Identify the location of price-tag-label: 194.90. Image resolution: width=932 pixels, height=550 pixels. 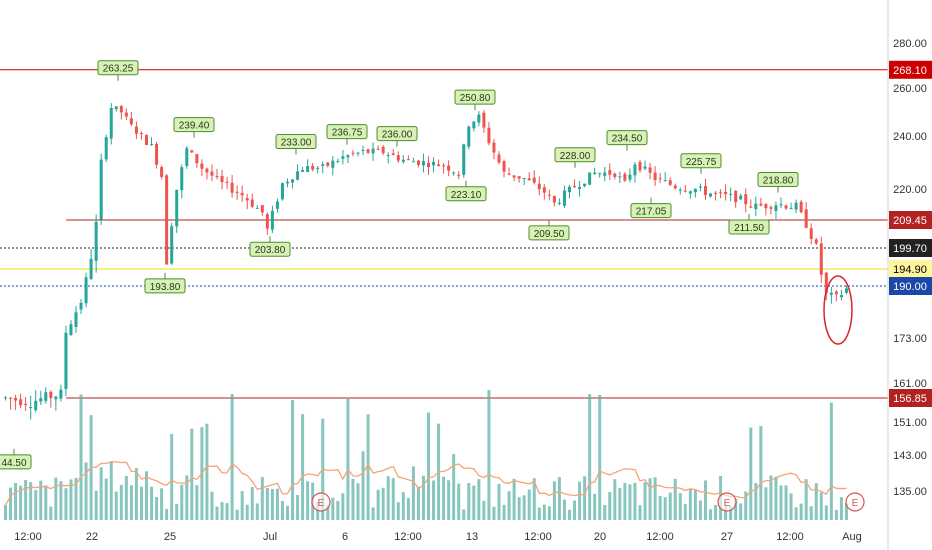
(910, 270).